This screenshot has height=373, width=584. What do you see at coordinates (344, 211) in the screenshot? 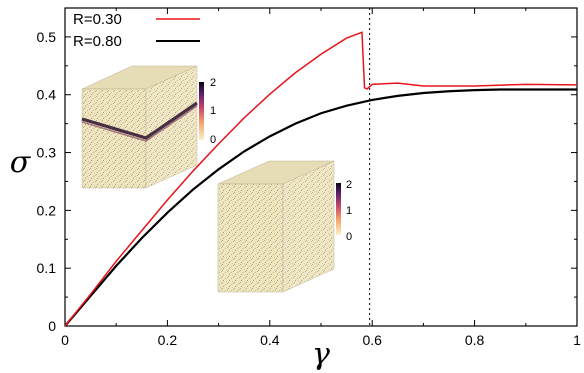
I see `inset-colorbar-2: 2 1 0` at bounding box center [344, 211].